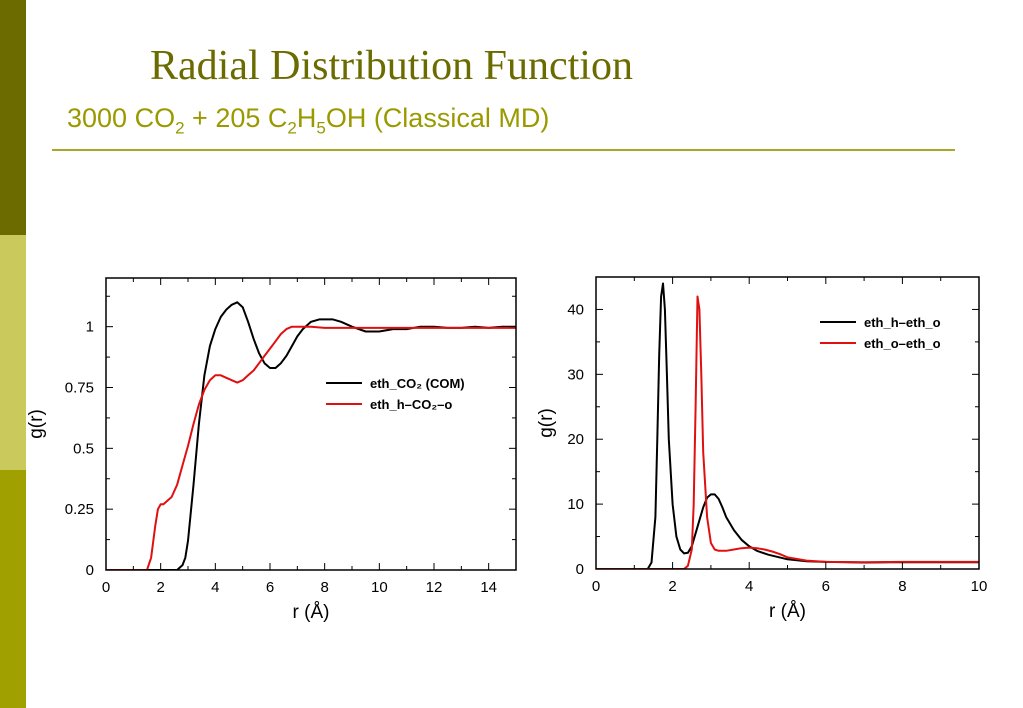 The width and height of the screenshot is (1023, 708). Describe the element at coordinates (575, 439) in the screenshot. I see `y-tick-label: 20` at that location.